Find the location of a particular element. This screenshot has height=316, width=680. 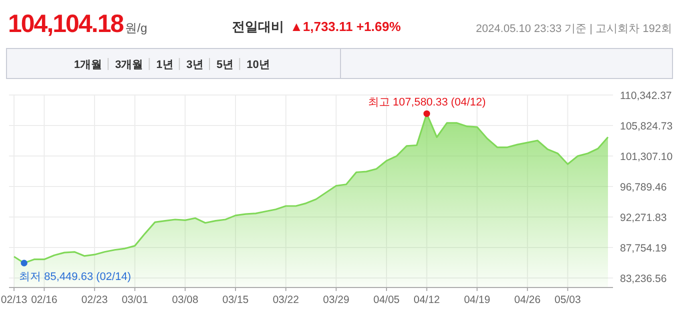

text: 5년 is located at coordinates (225, 65).